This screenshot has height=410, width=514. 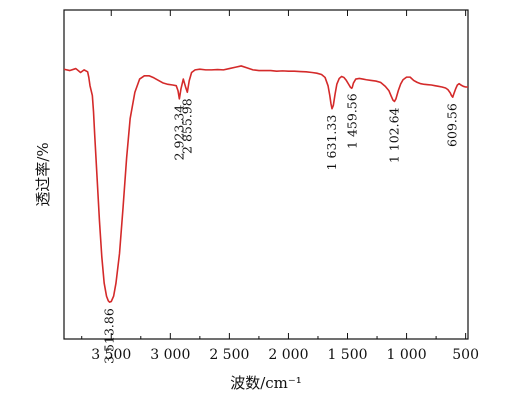 What do you see at coordinates (347, 355) in the screenshot?
I see `x-tick-label: 1 500` at bounding box center [347, 355].